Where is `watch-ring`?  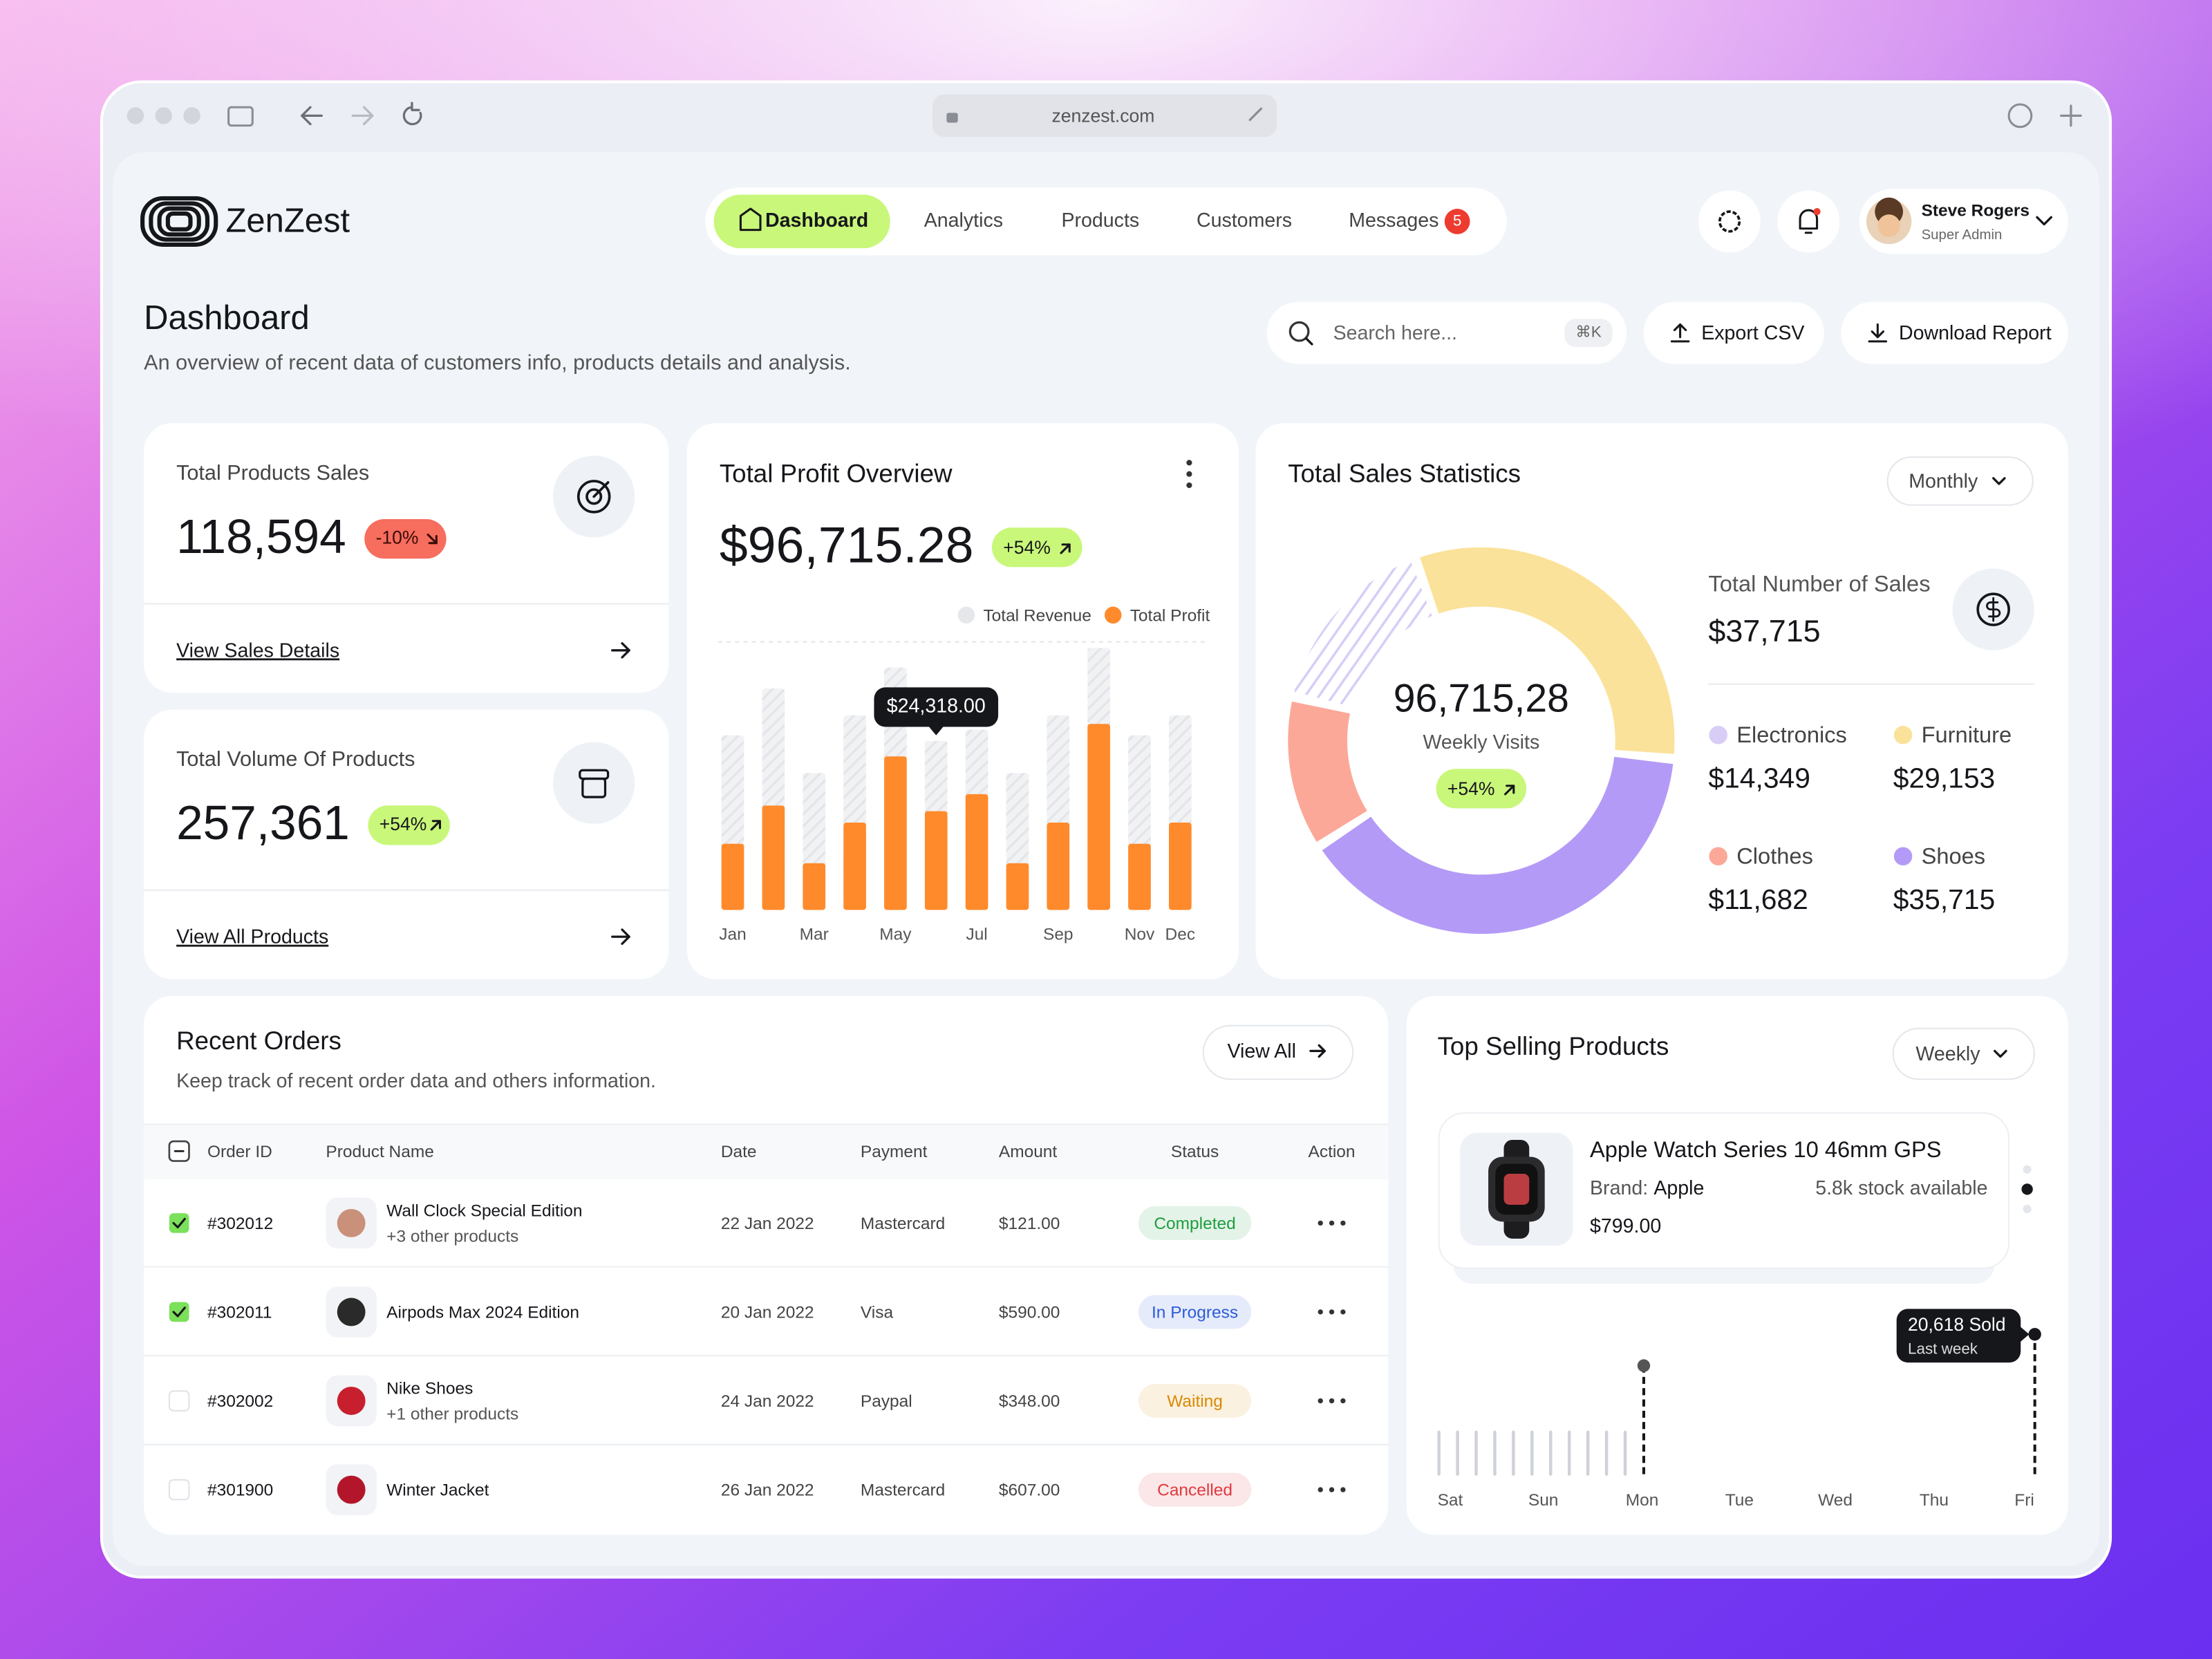
watch-ring is located at coordinates (1516, 1189).